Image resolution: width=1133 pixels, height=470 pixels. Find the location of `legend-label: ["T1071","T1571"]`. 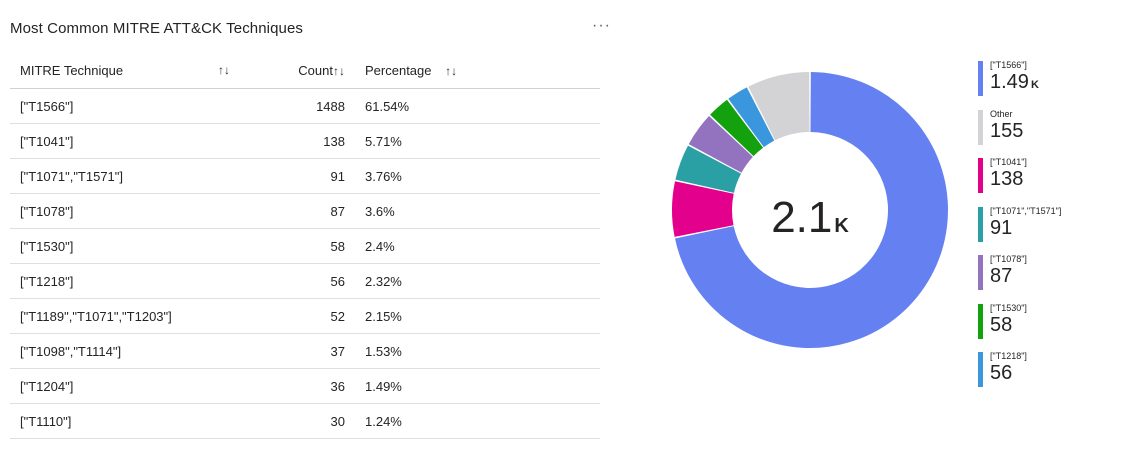

legend-label: ["T1071","T1571"] is located at coordinates (1026, 210).